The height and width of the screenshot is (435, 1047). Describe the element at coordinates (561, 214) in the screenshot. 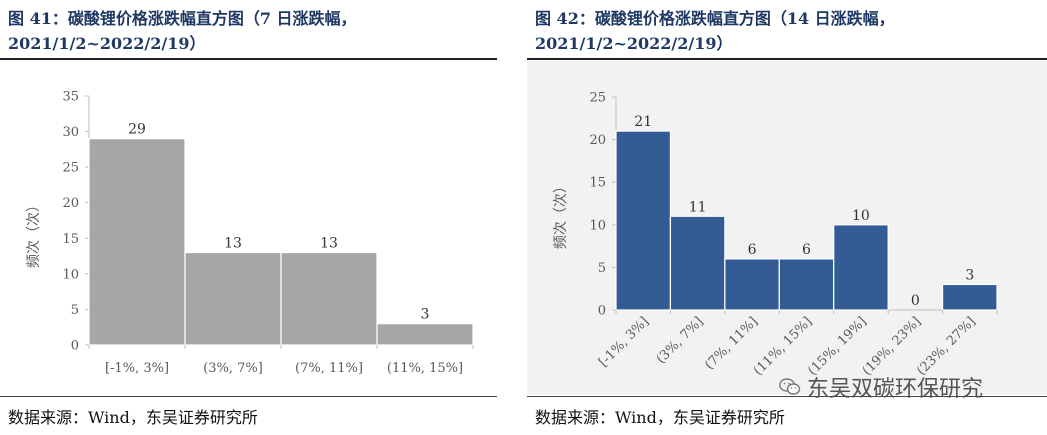

I see `right-y-axis-title: 频次（次）` at that location.